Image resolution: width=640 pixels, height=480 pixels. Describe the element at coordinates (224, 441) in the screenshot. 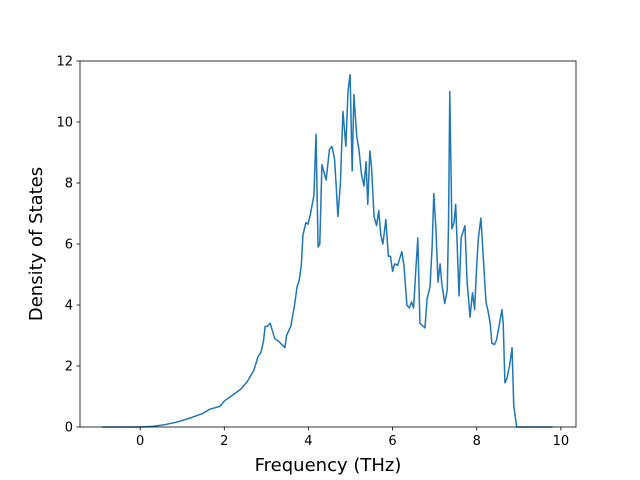

I see `x-tick-label: 2` at that location.